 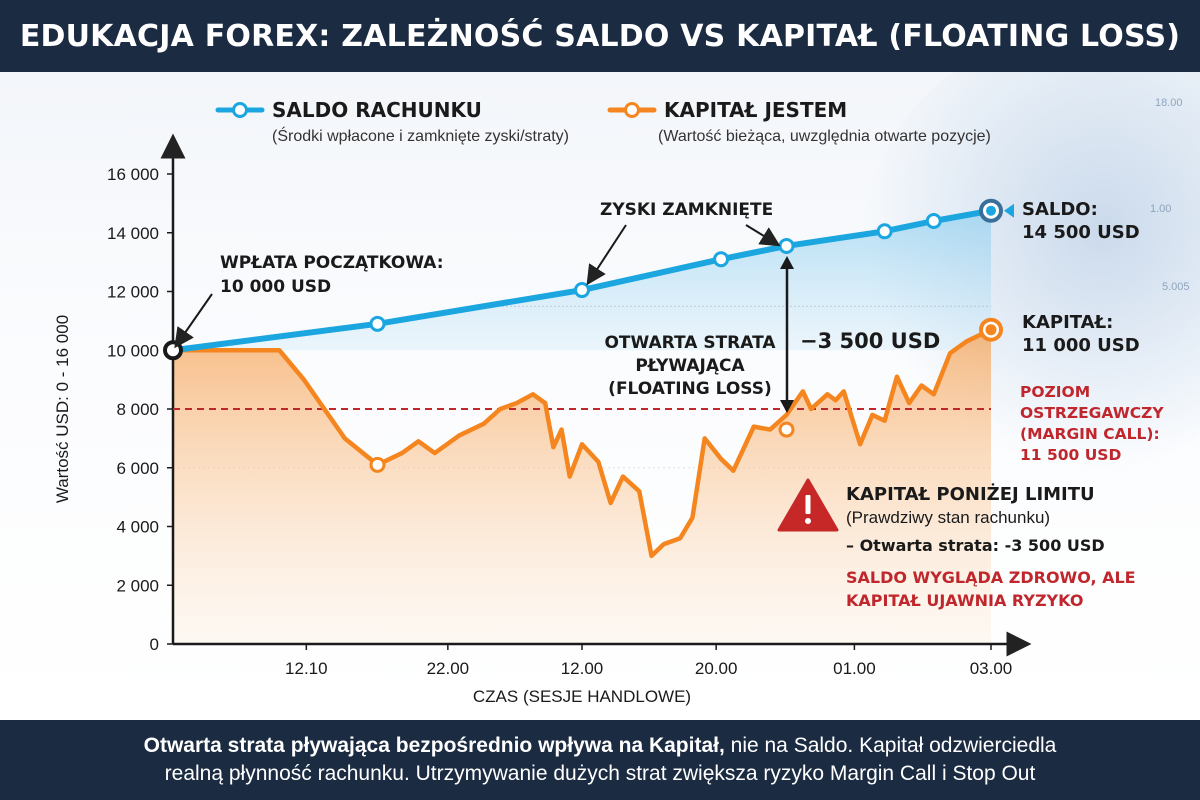 What do you see at coordinates (582, 668) in the screenshot?
I see `x-tick-label: 12.00` at bounding box center [582, 668].